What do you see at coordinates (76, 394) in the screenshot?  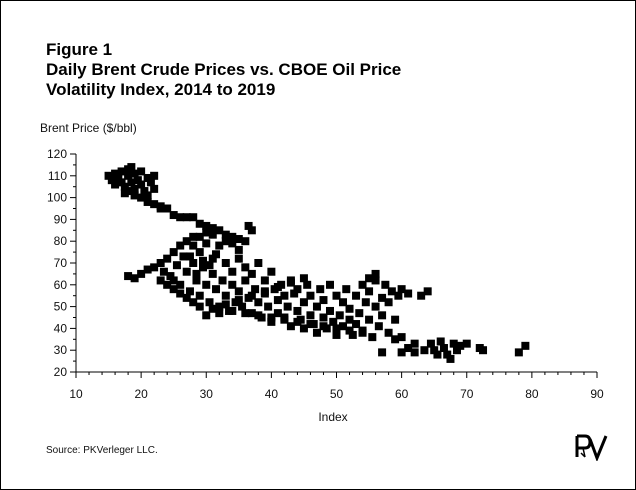 I see `x-tick-label: 10` at bounding box center [76, 394].